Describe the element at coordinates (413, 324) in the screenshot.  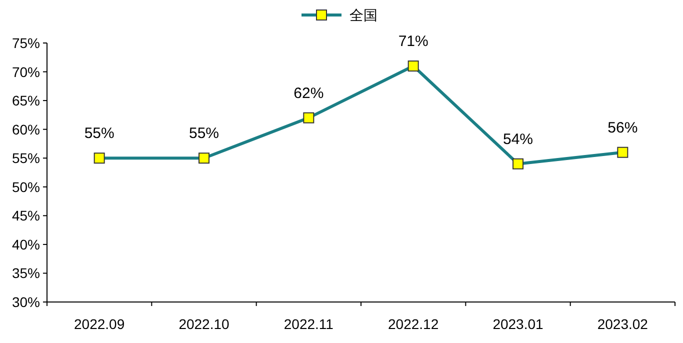
I see `x-tick-label: 2022.12` at that location.